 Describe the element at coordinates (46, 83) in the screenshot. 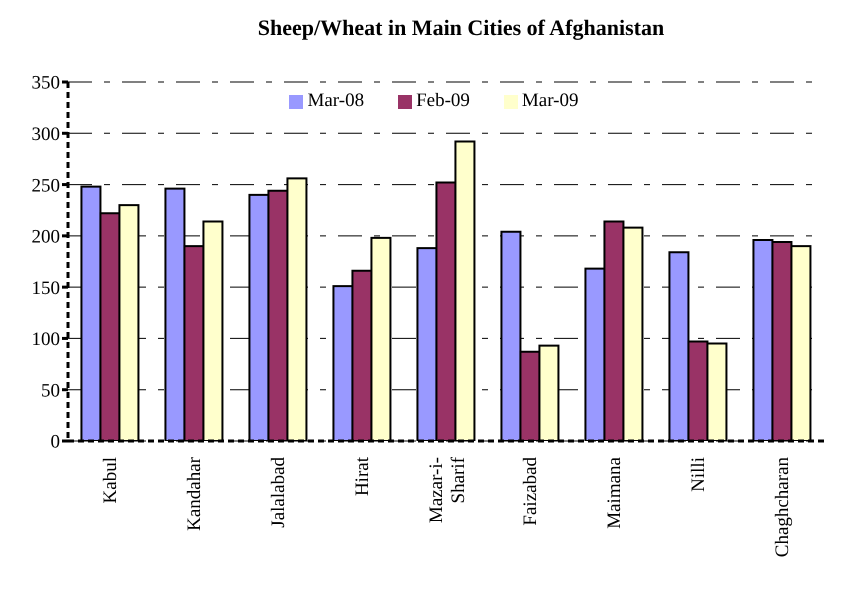

I see `y-tick-label: 350` at that location.